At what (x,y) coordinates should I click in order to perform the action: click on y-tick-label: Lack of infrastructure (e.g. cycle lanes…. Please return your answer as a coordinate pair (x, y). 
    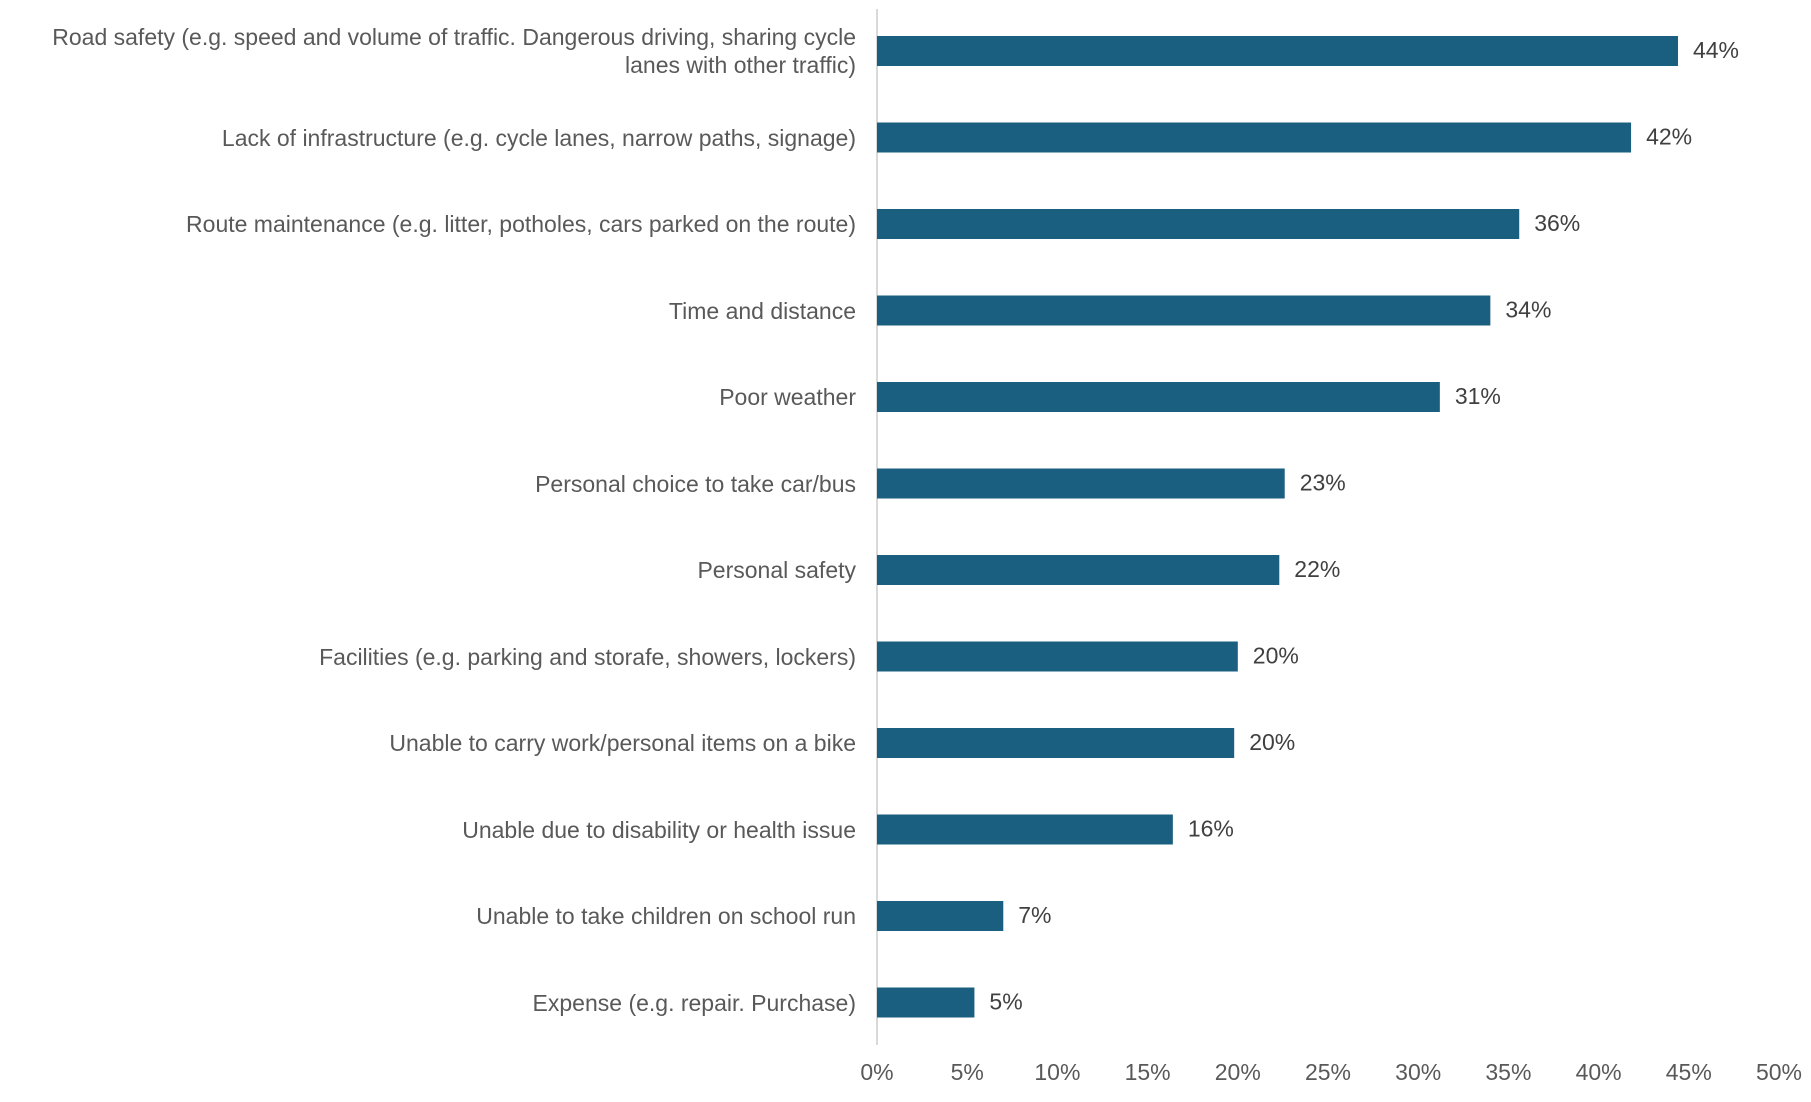
    Looking at the image, I should click on (538, 137).